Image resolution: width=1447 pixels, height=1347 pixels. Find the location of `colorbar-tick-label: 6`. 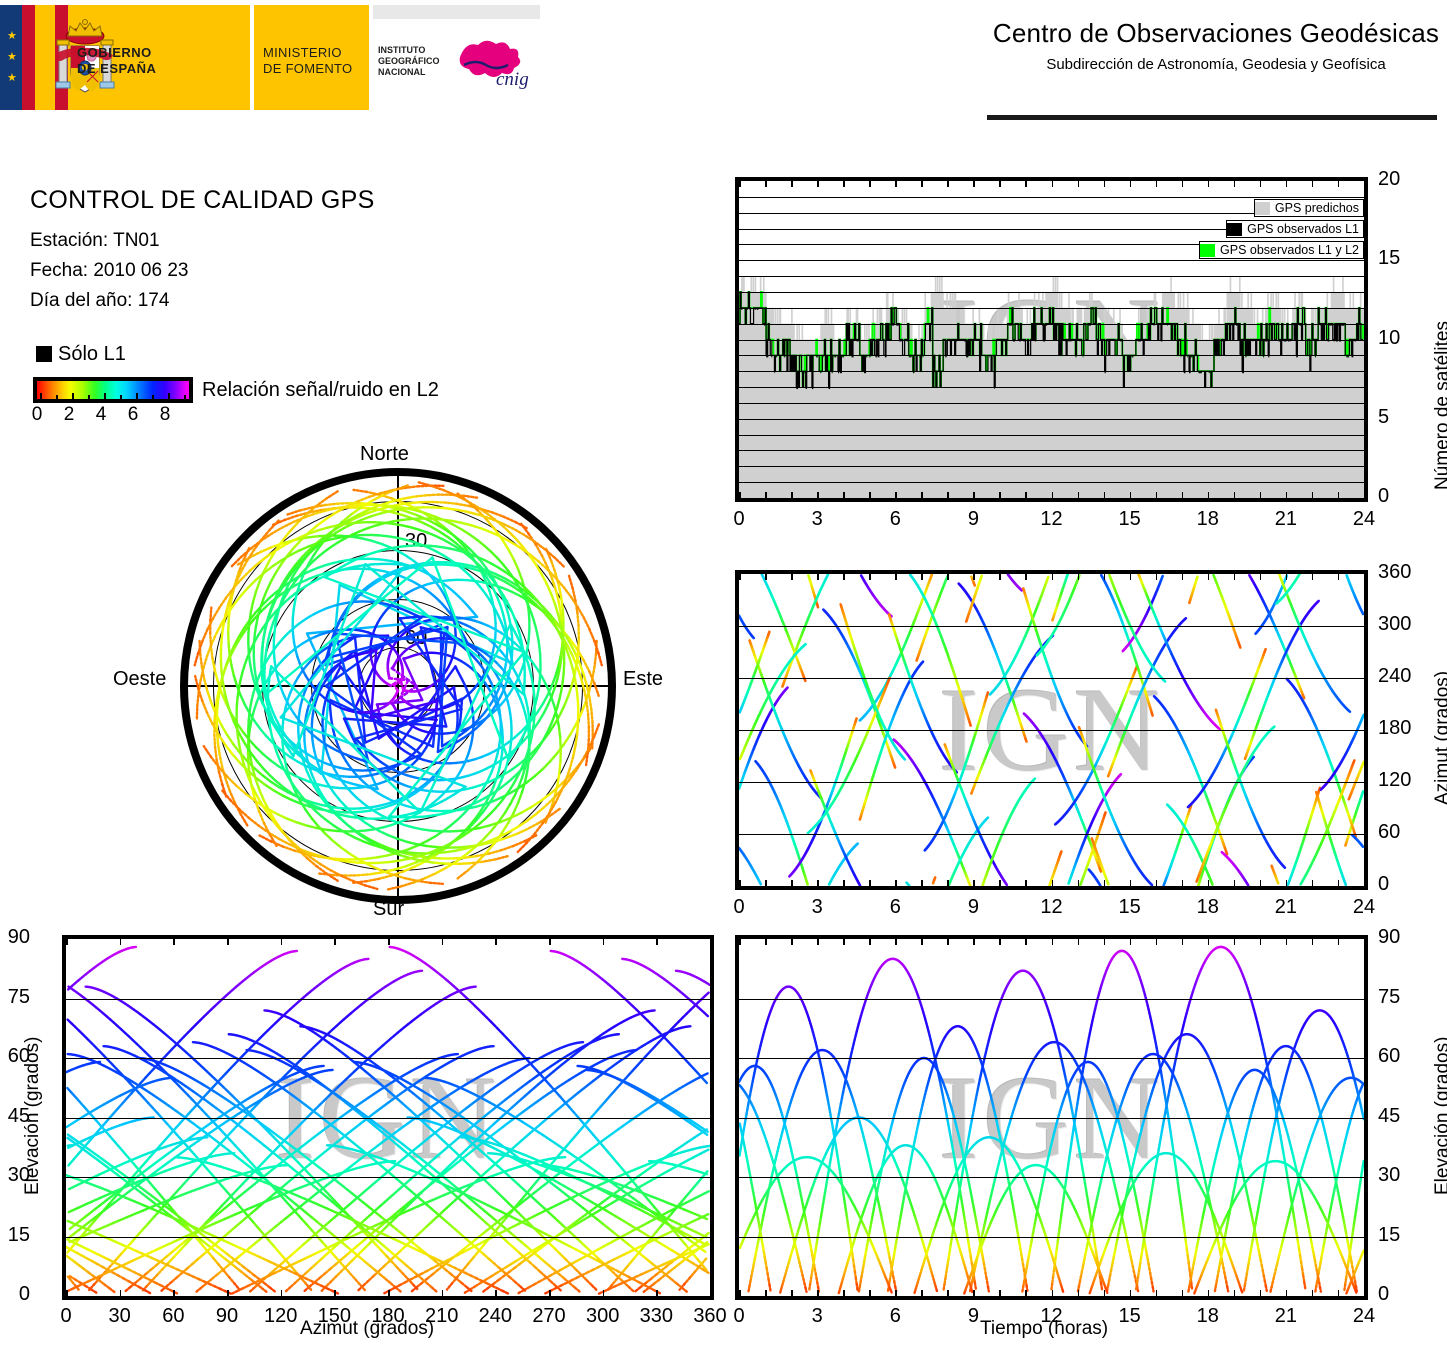

colorbar-tick-label: 6 is located at coordinates (133, 414).